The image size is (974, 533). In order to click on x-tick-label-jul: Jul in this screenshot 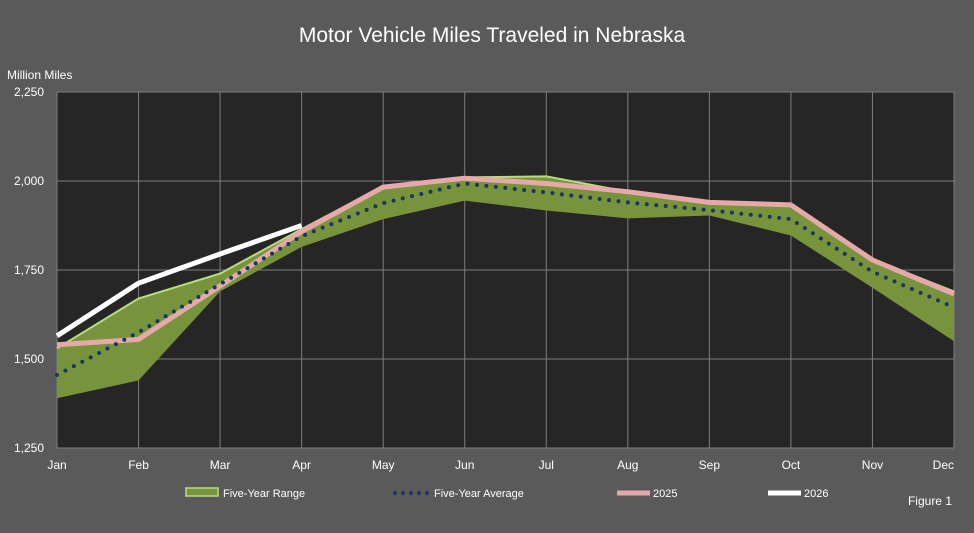, I will do `click(546, 465)`.